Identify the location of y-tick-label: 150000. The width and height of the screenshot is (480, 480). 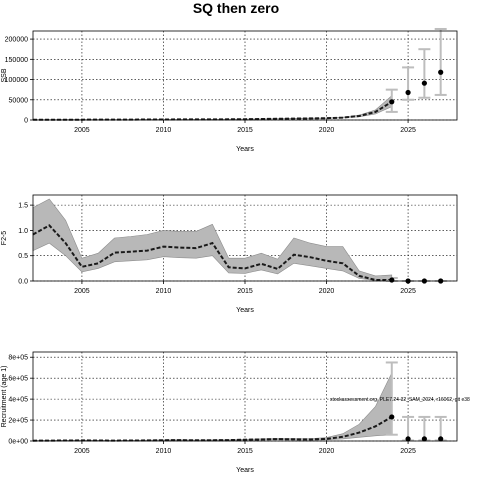
(16, 60).